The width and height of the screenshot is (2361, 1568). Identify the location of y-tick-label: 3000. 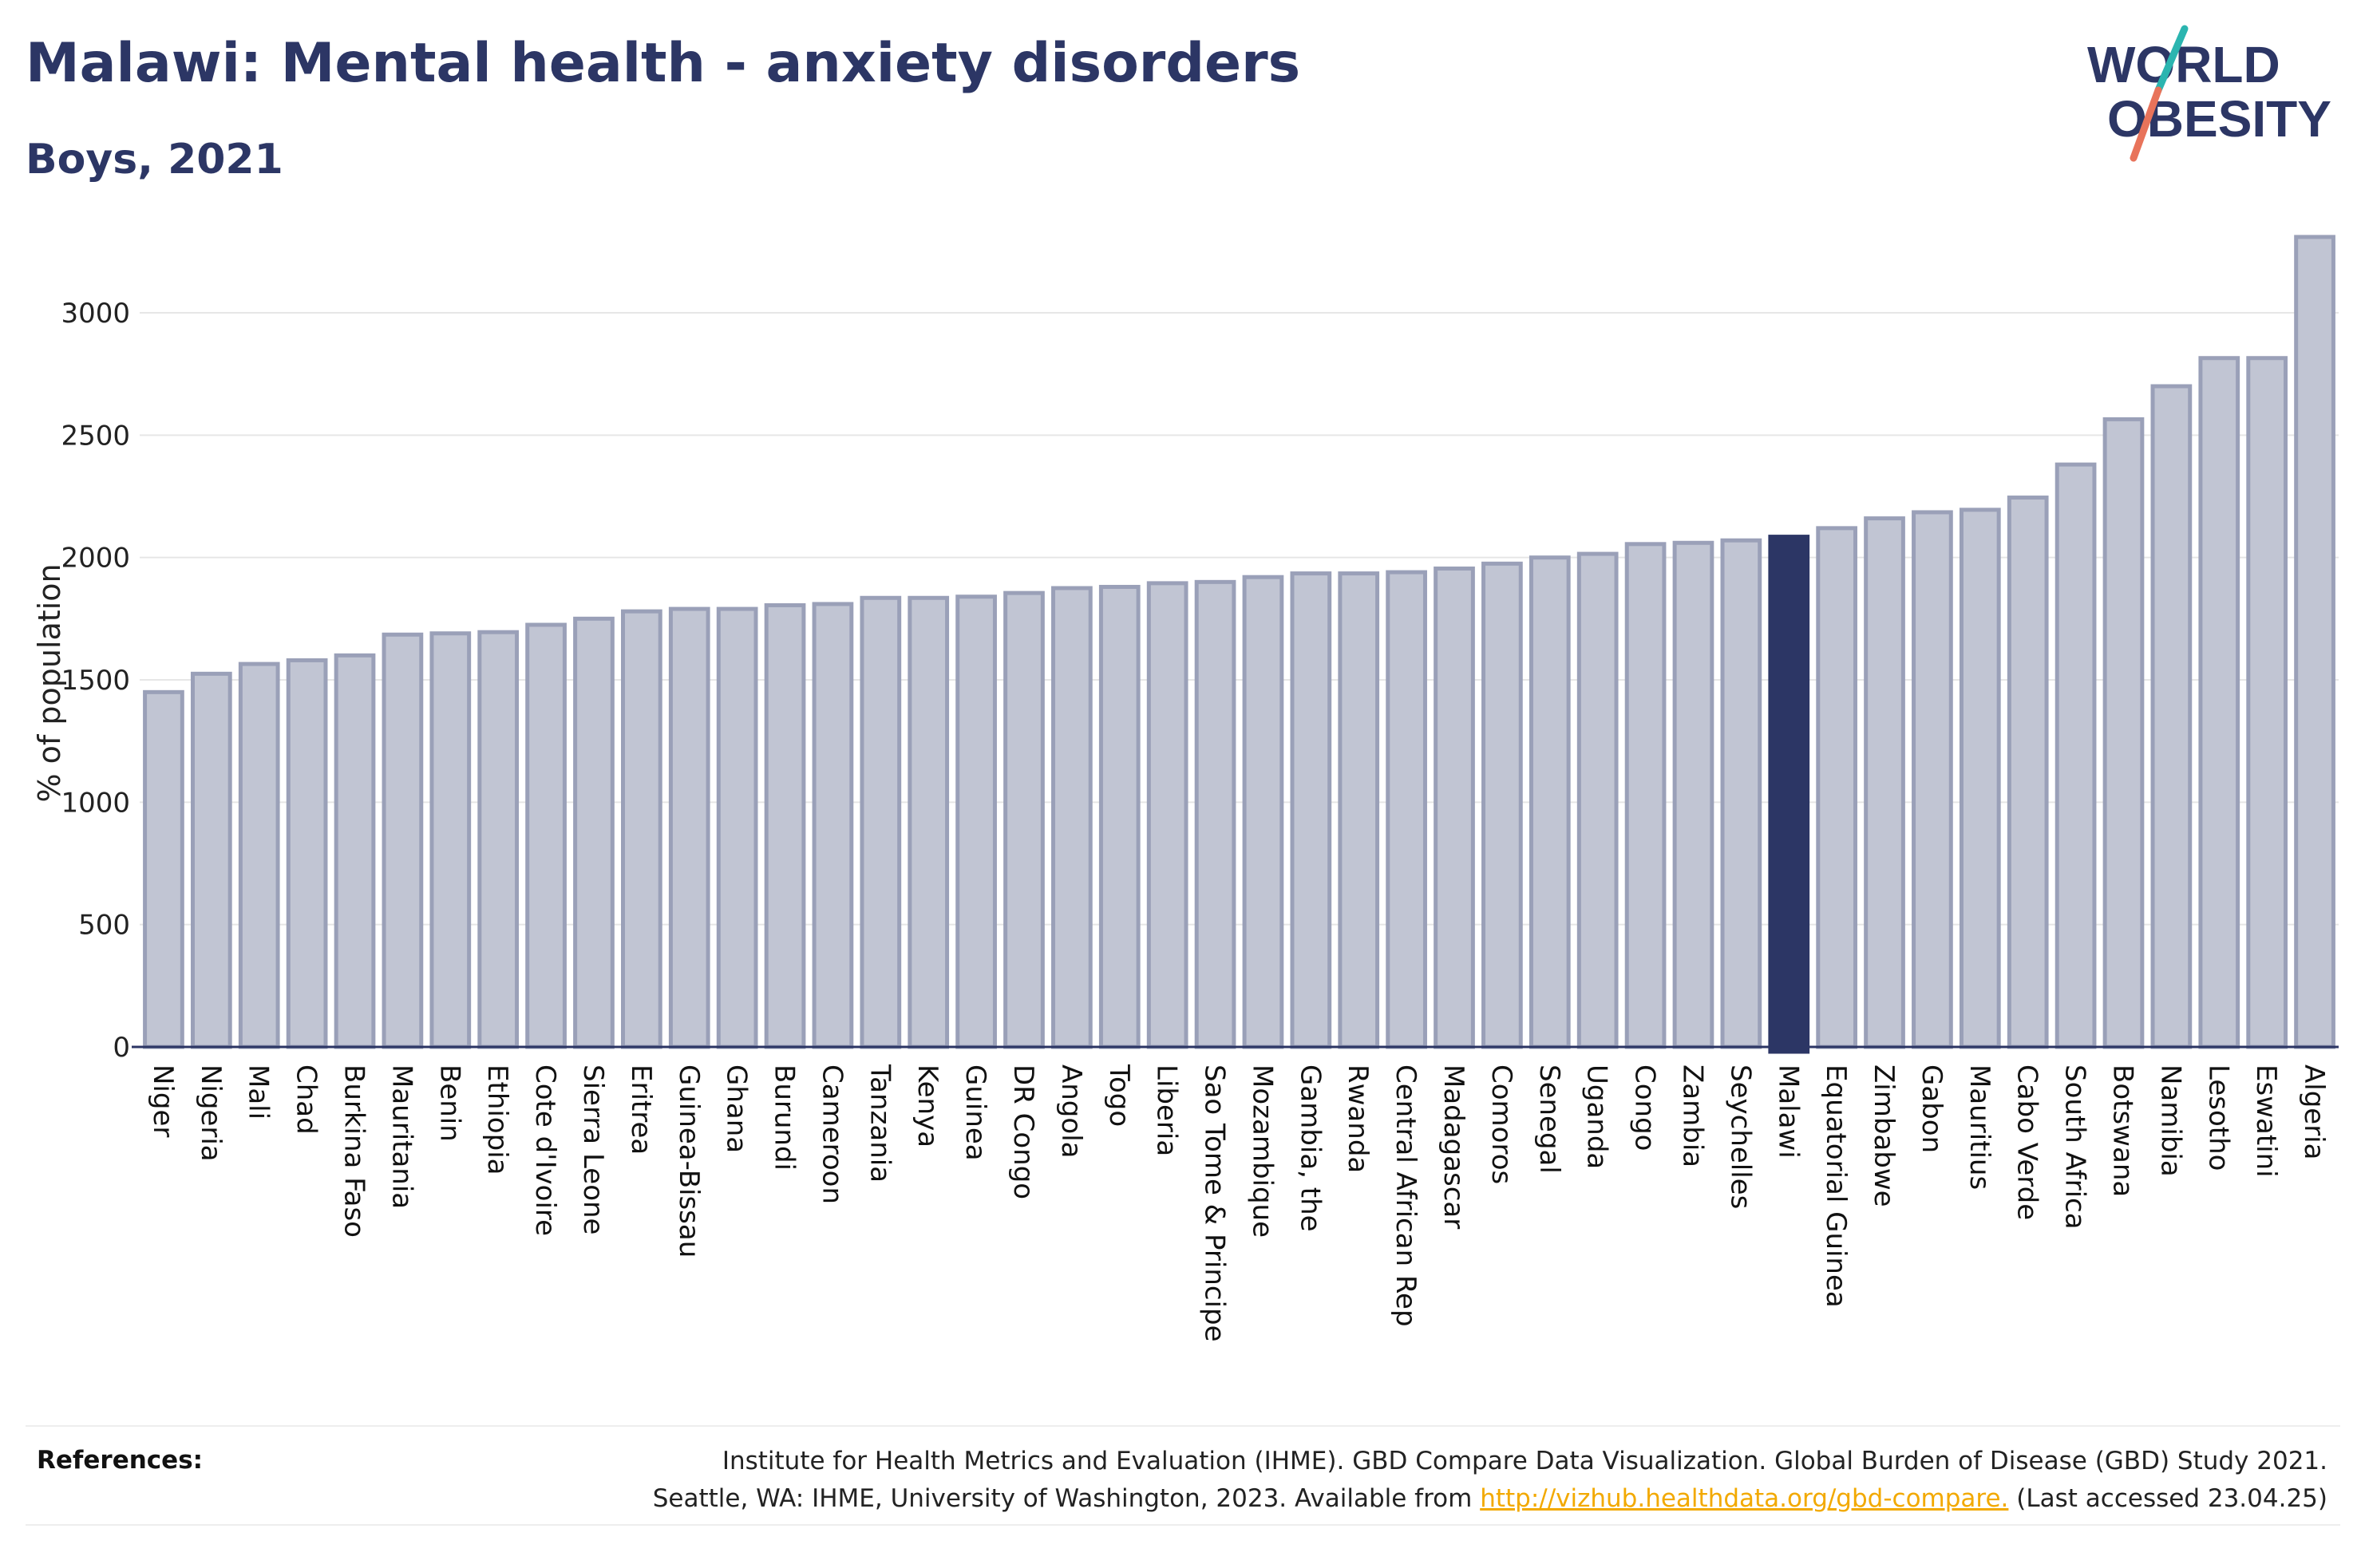
(95, 314).